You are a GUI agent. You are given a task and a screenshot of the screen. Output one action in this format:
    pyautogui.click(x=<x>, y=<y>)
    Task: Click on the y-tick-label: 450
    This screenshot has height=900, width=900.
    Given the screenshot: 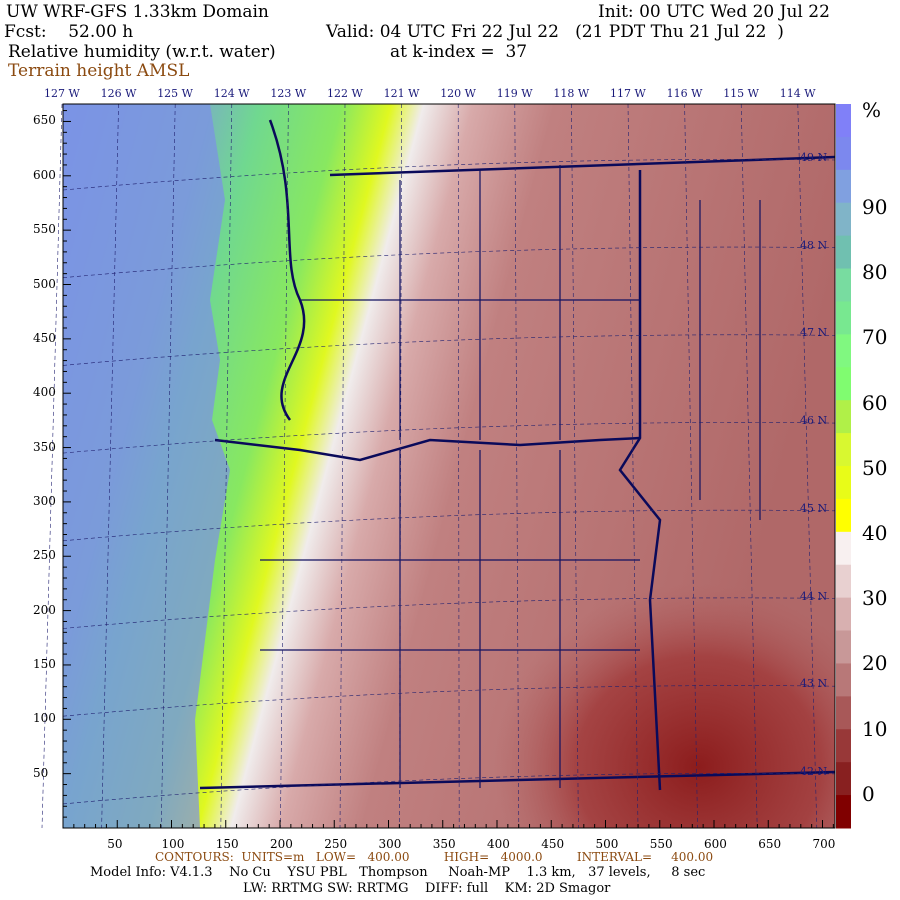 What is the action you would take?
    pyautogui.click(x=44, y=337)
    